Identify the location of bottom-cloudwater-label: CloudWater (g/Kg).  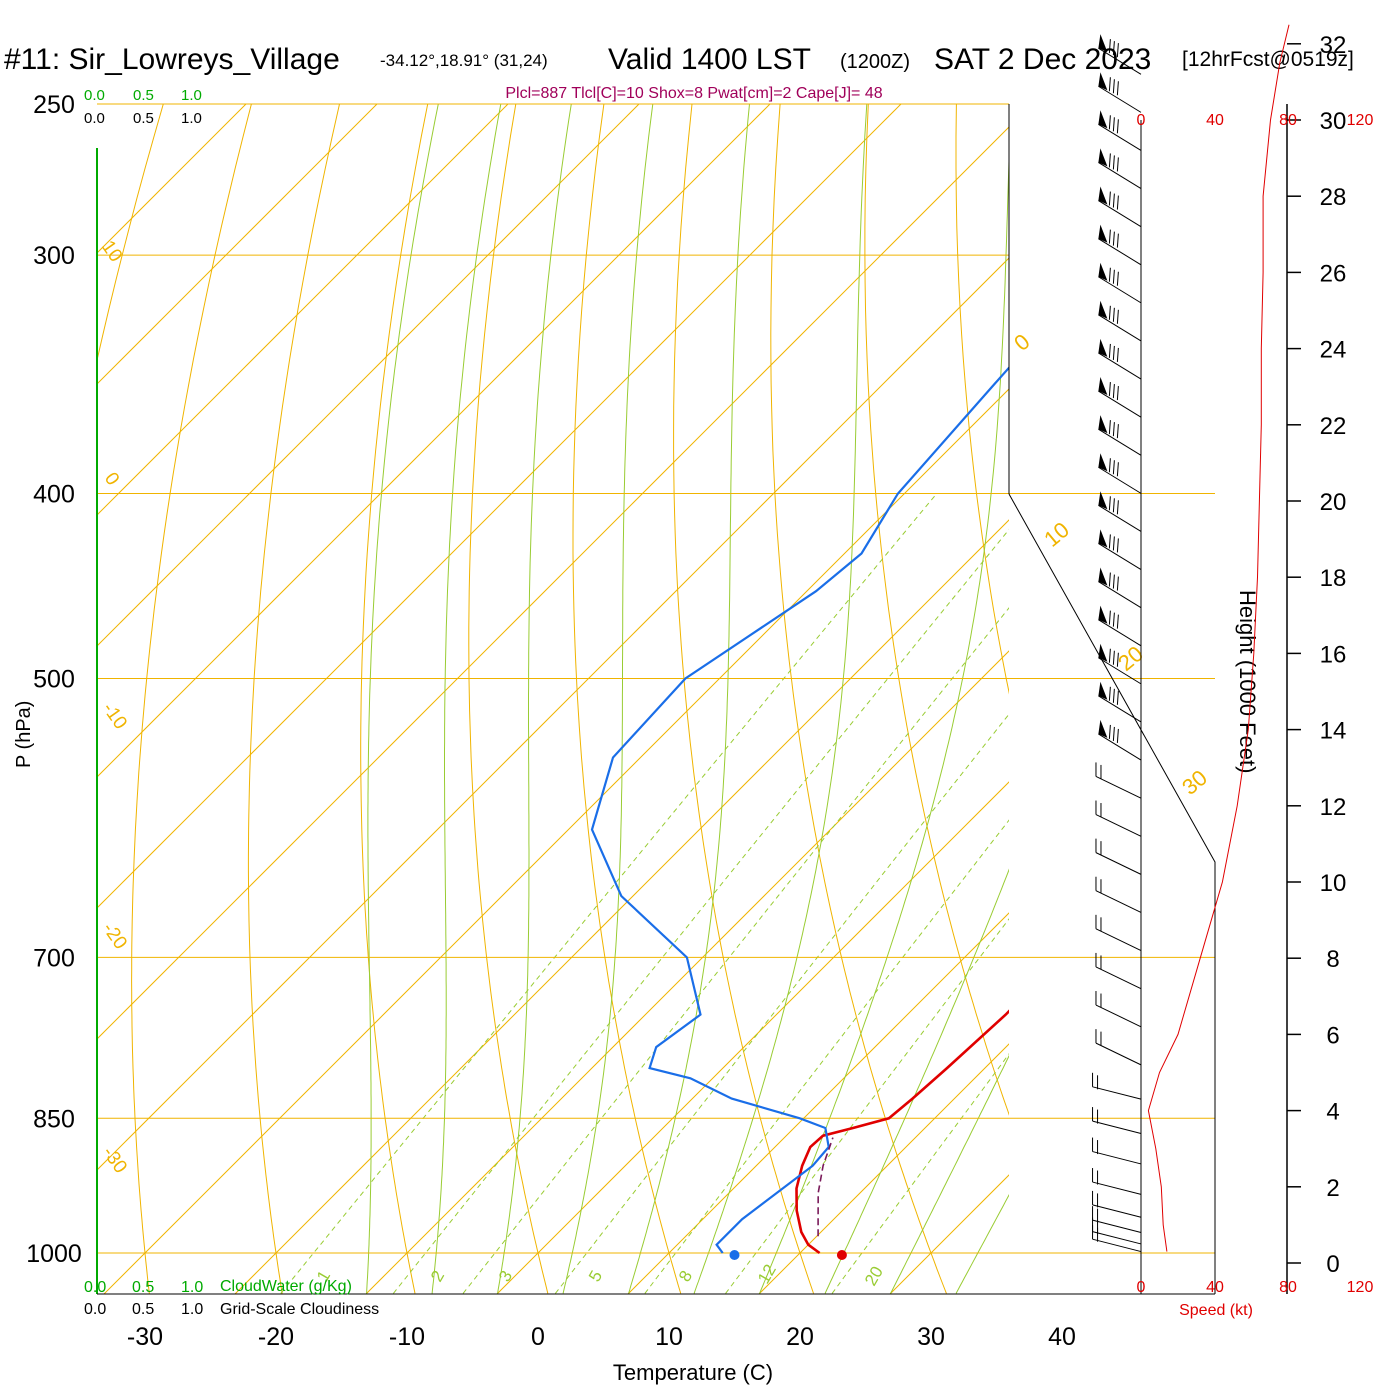
(286, 1286).